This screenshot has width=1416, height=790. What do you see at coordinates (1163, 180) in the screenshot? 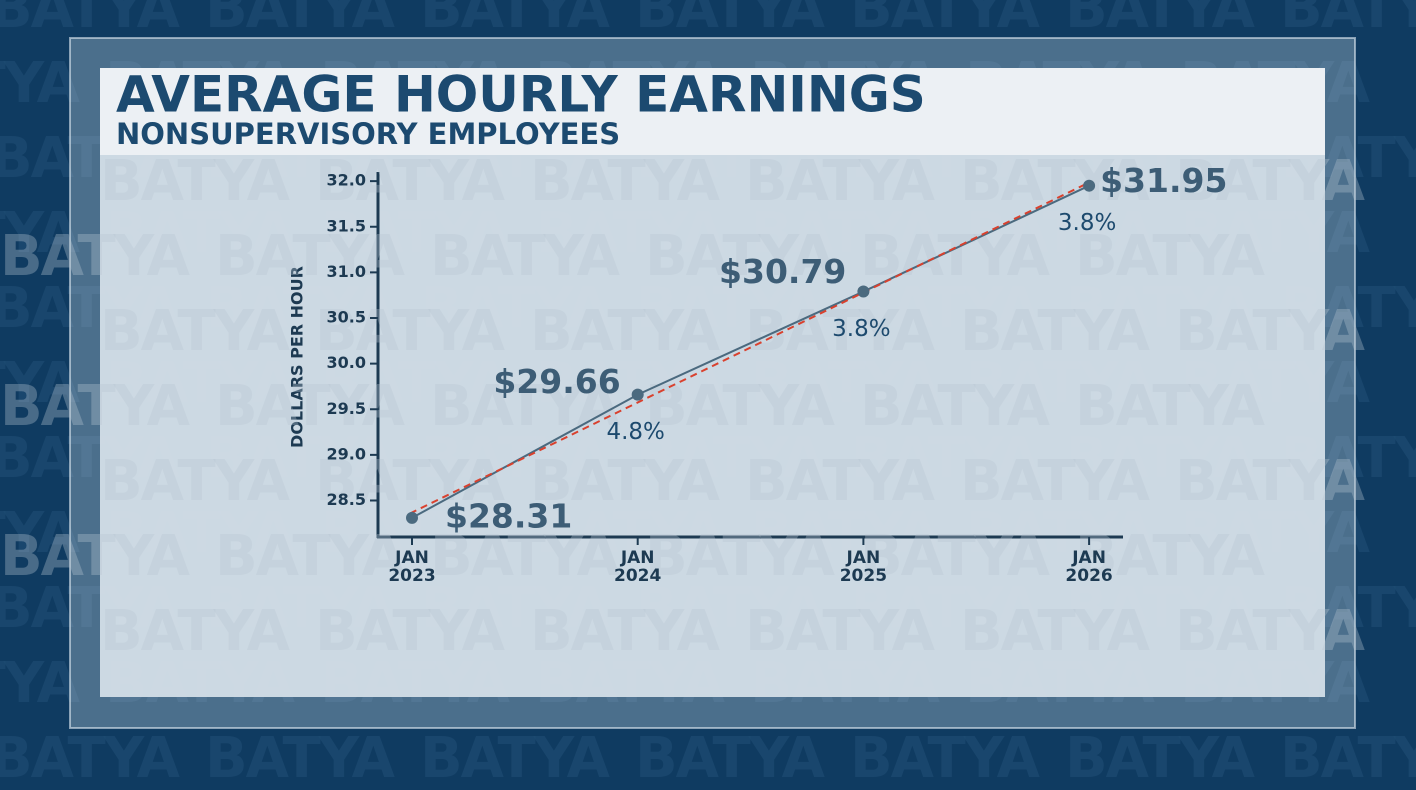
I see `value-label: $31.95` at bounding box center [1163, 180].